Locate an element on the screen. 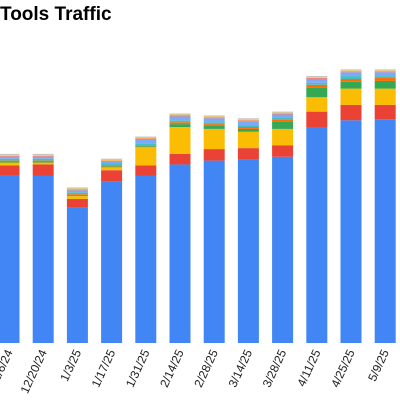 This screenshot has width=400, height=400. x-tick-label: 12/20/24 is located at coordinates (33, 371).